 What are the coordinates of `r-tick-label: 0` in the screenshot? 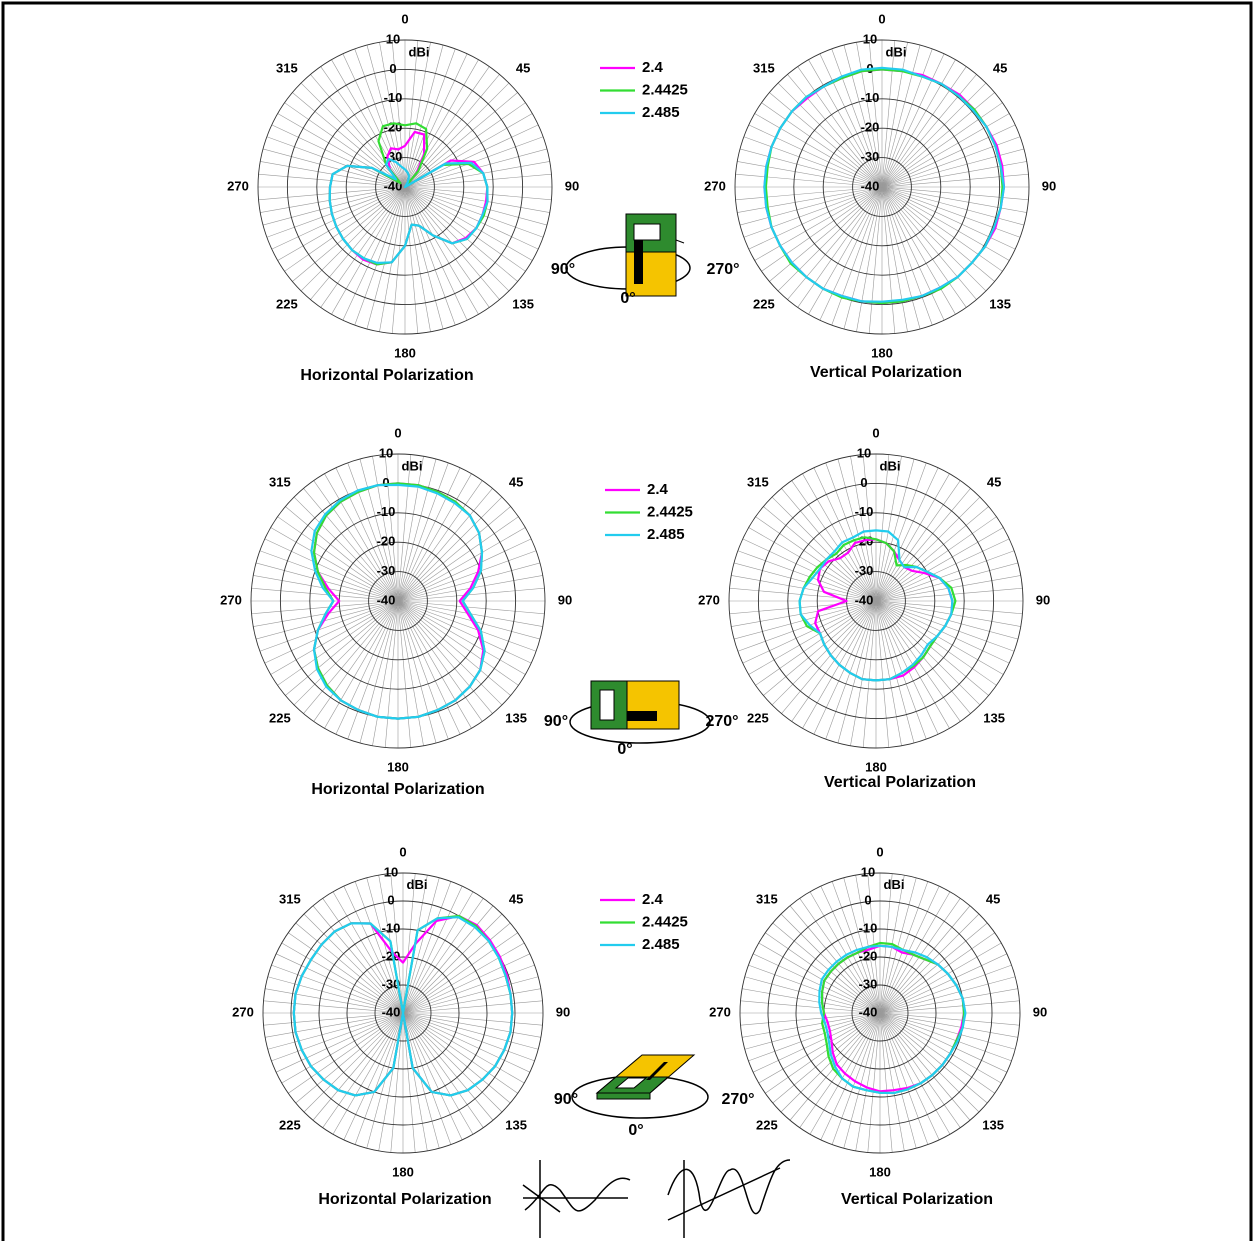 It's located at (385, 482).